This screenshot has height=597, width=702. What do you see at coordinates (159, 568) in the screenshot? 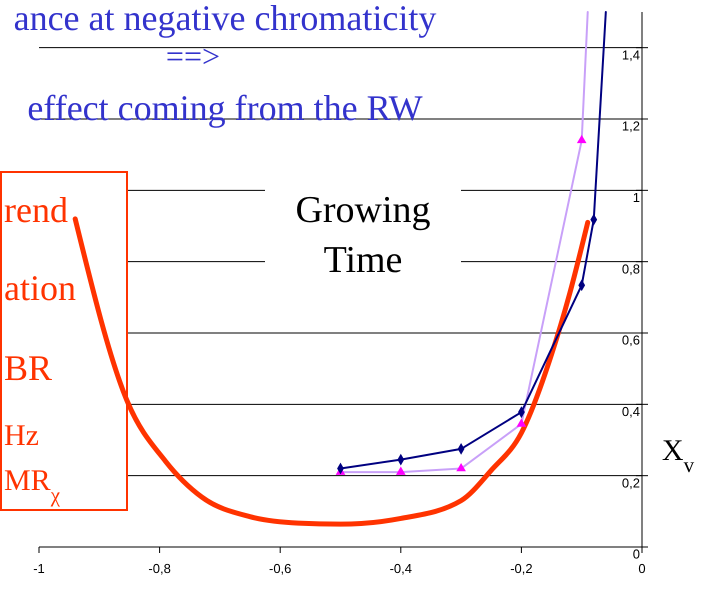
I see `x-tick-label: -0,8` at bounding box center [159, 568].